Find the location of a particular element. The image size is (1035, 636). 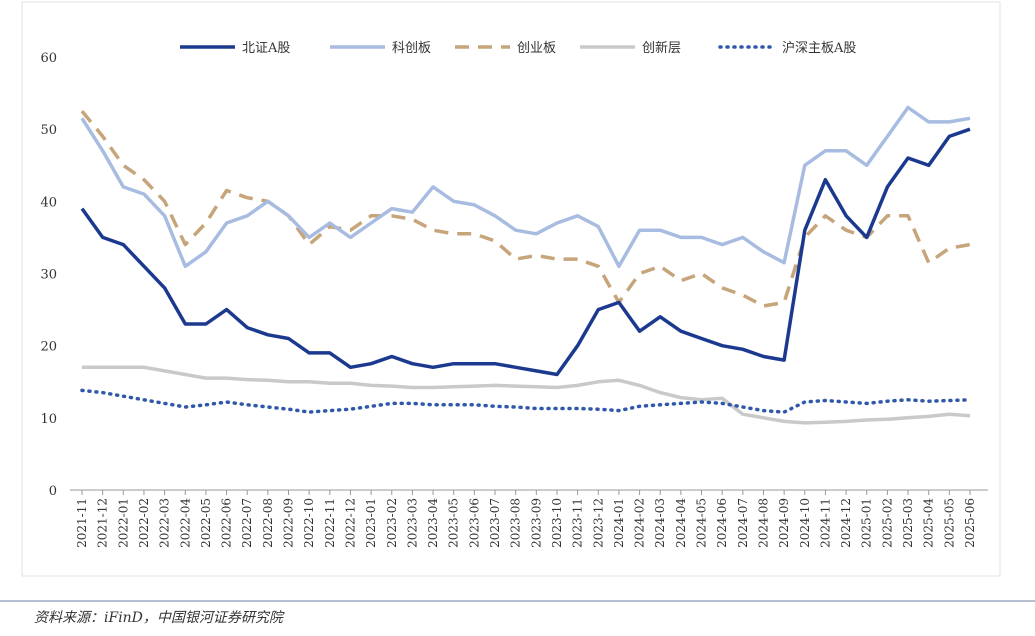

x-tick-label: 2023-11 is located at coordinates (578, 523).